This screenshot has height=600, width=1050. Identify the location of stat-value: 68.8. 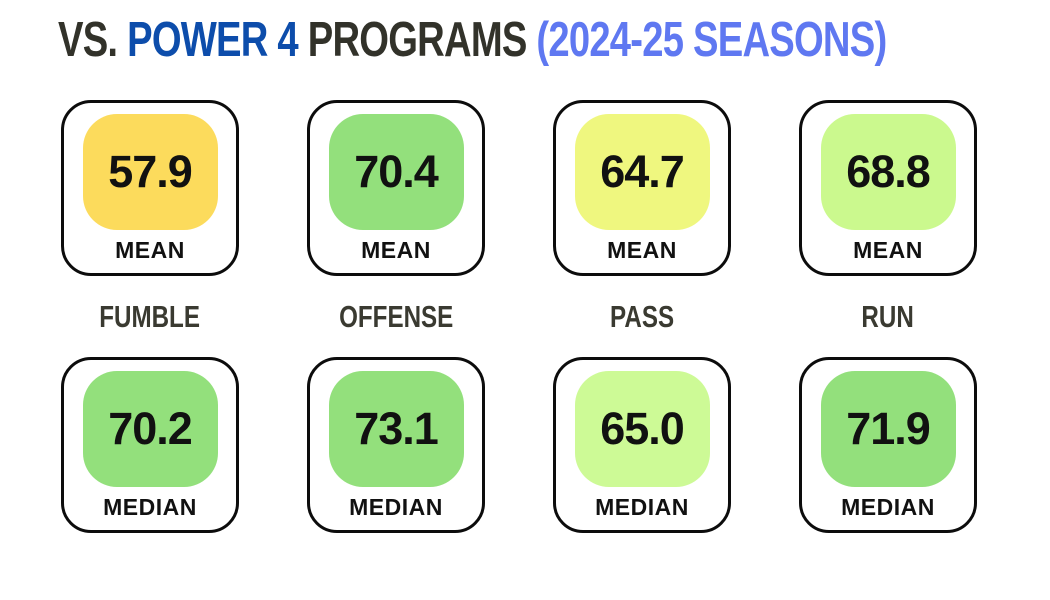
(888, 171).